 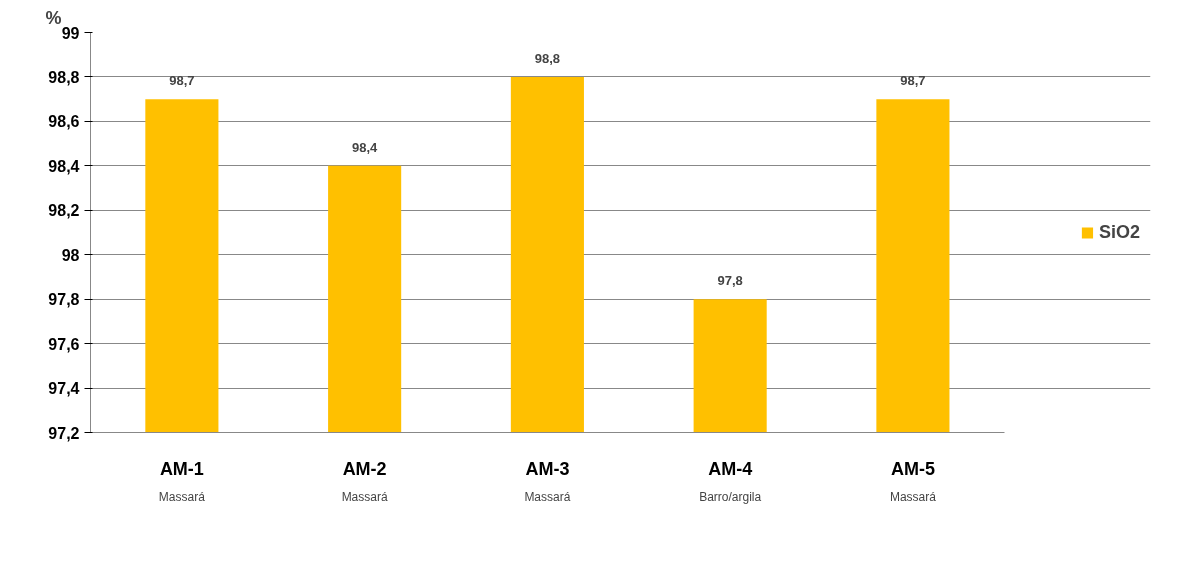 I want to click on x-tick-label: AM-1, so click(x=181, y=468).